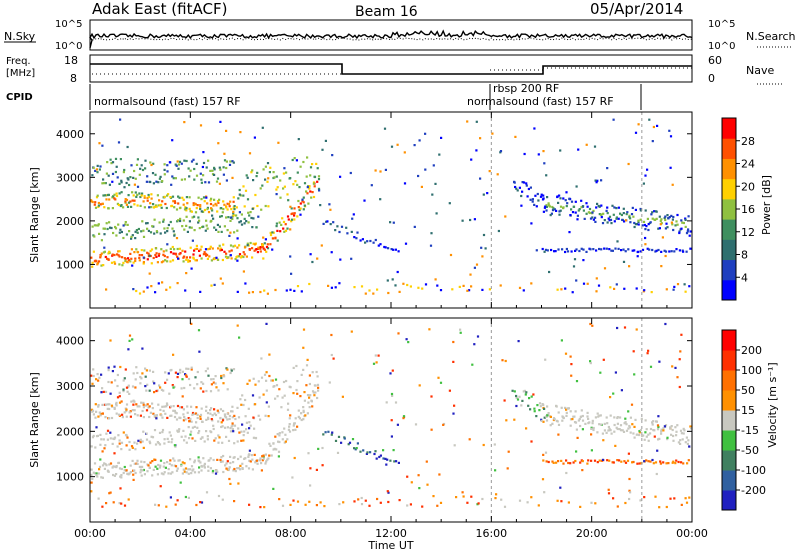  Describe the element at coordinates (729, 148) in the screenshot. I see `power-colorbar-swatch` at that location.